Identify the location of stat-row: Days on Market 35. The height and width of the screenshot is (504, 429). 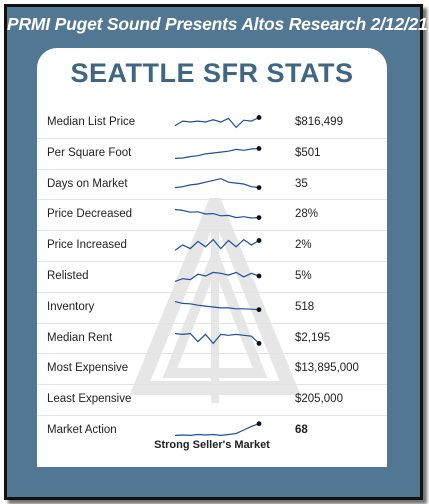
(212, 185).